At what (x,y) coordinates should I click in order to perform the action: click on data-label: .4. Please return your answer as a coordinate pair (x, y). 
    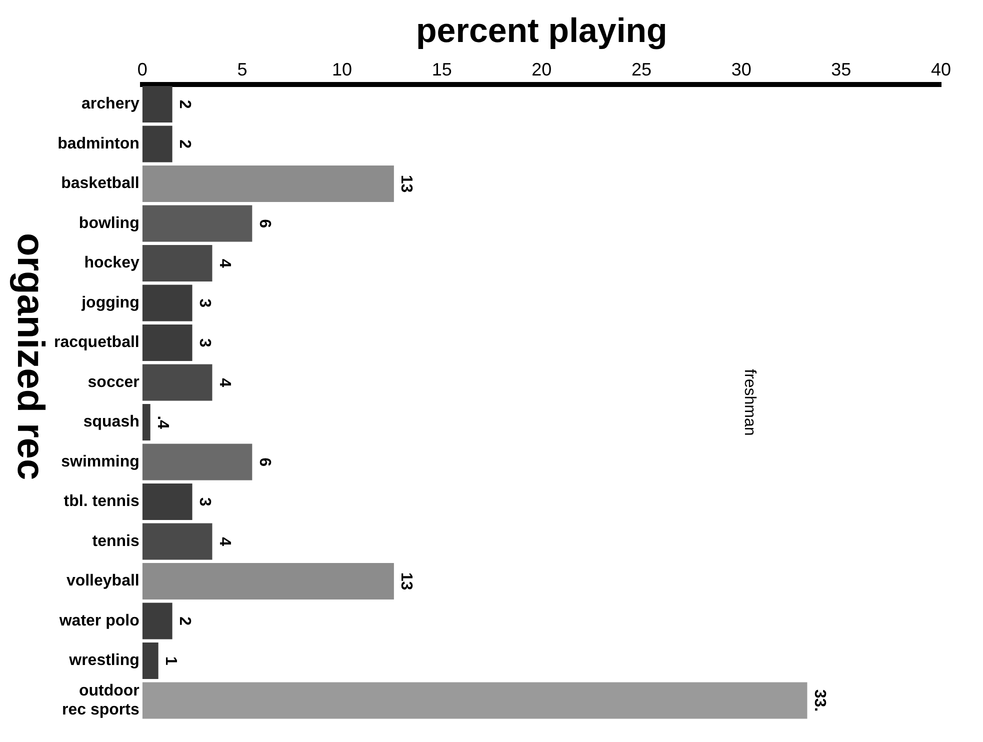
    Looking at the image, I should click on (162, 423).